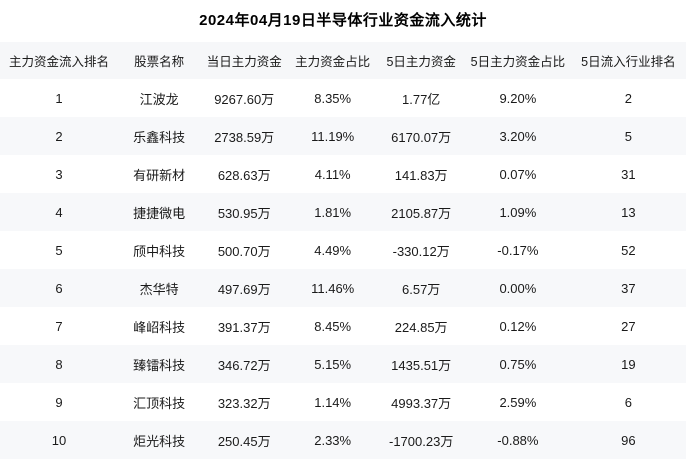 The height and width of the screenshot is (459, 686). What do you see at coordinates (628, 98) in the screenshot?
I see `cell-5day-industry-rank: 2` at bounding box center [628, 98].